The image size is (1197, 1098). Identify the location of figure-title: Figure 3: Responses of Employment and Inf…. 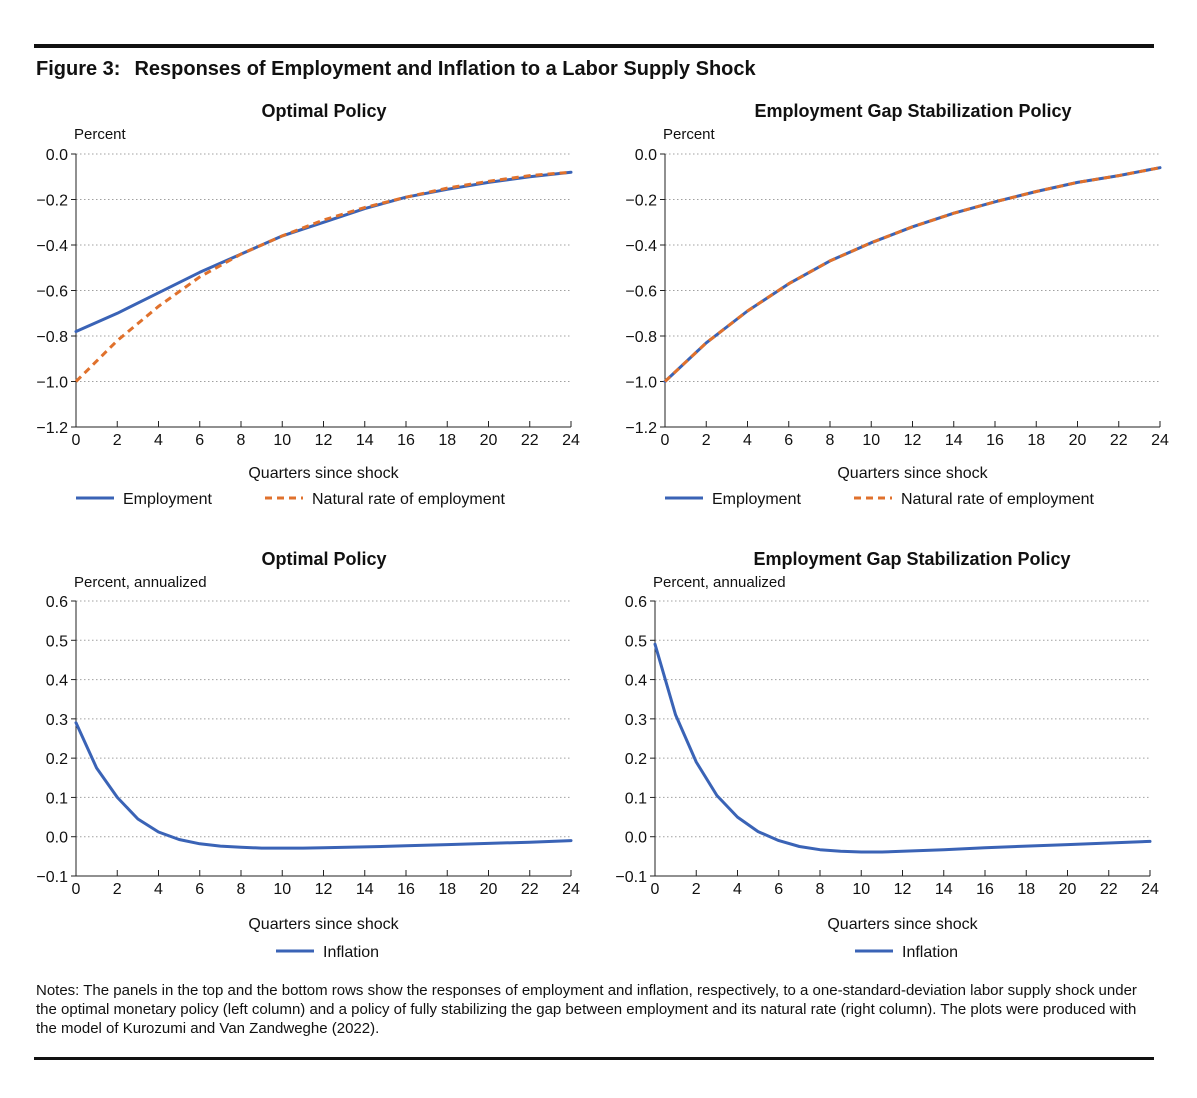
(396, 69).